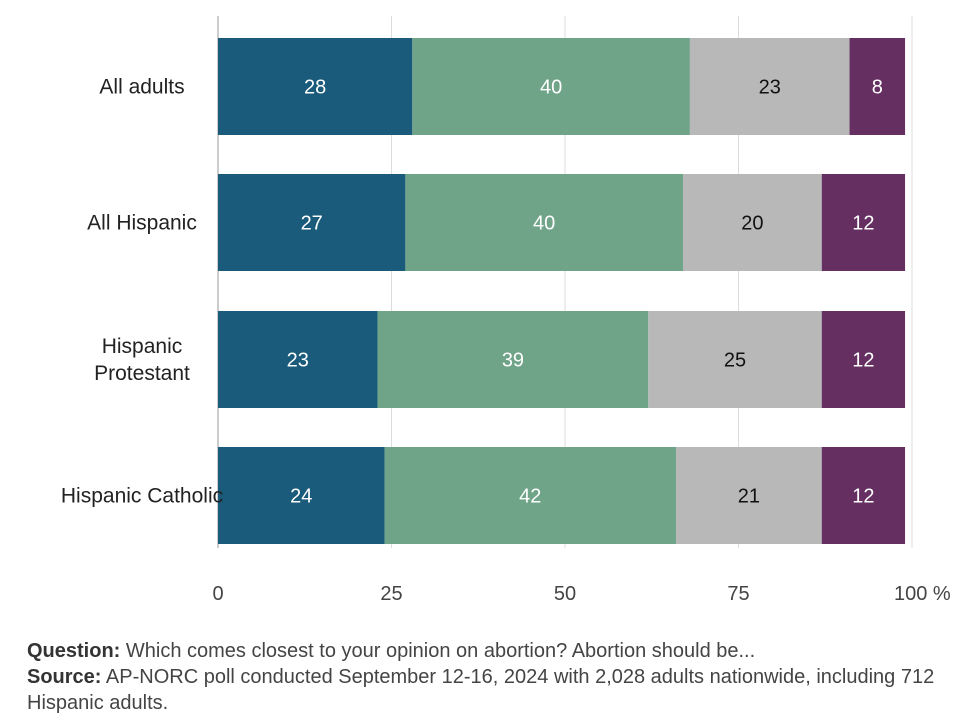 This screenshot has height=720, width=980. Describe the element at coordinates (142, 223) in the screenshot. I see `category-label: All Hispanic` at that location.